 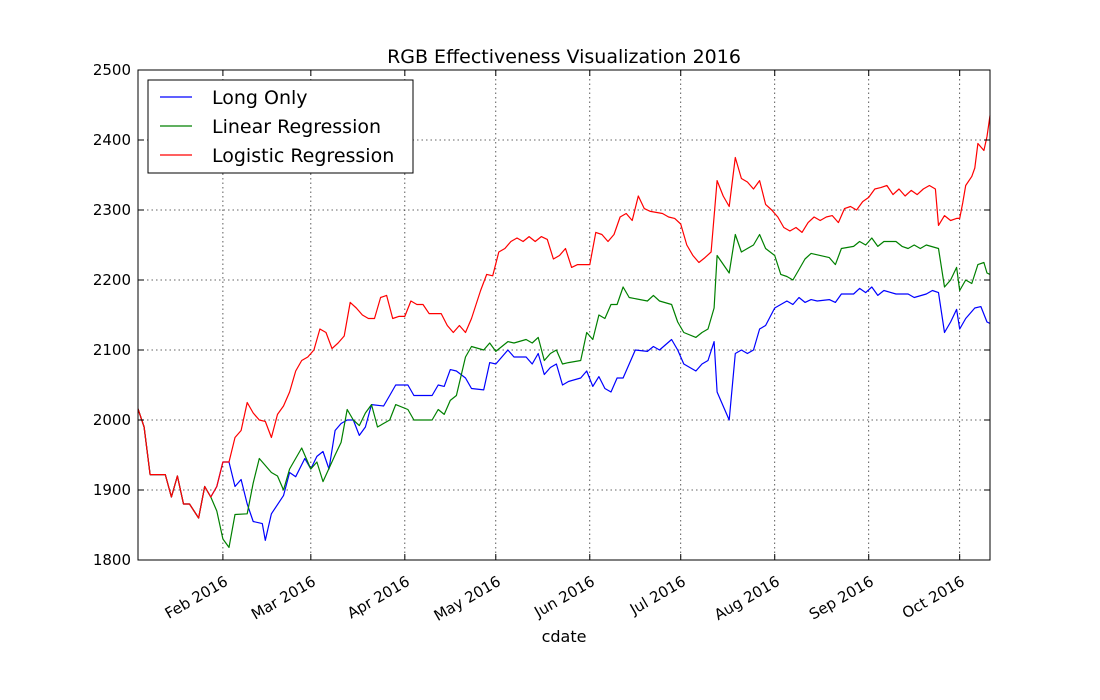 I want to click on y-tick-label: 2400, so click(x=112, y=140).